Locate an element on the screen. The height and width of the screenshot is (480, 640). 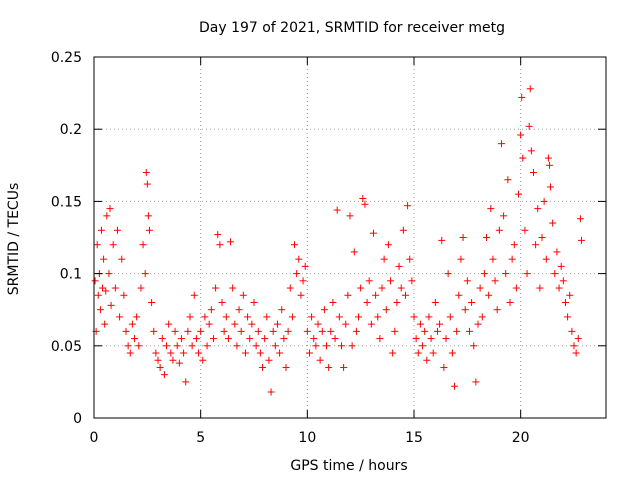
x-tick-label: 0 is located at coordinates (94, 438).